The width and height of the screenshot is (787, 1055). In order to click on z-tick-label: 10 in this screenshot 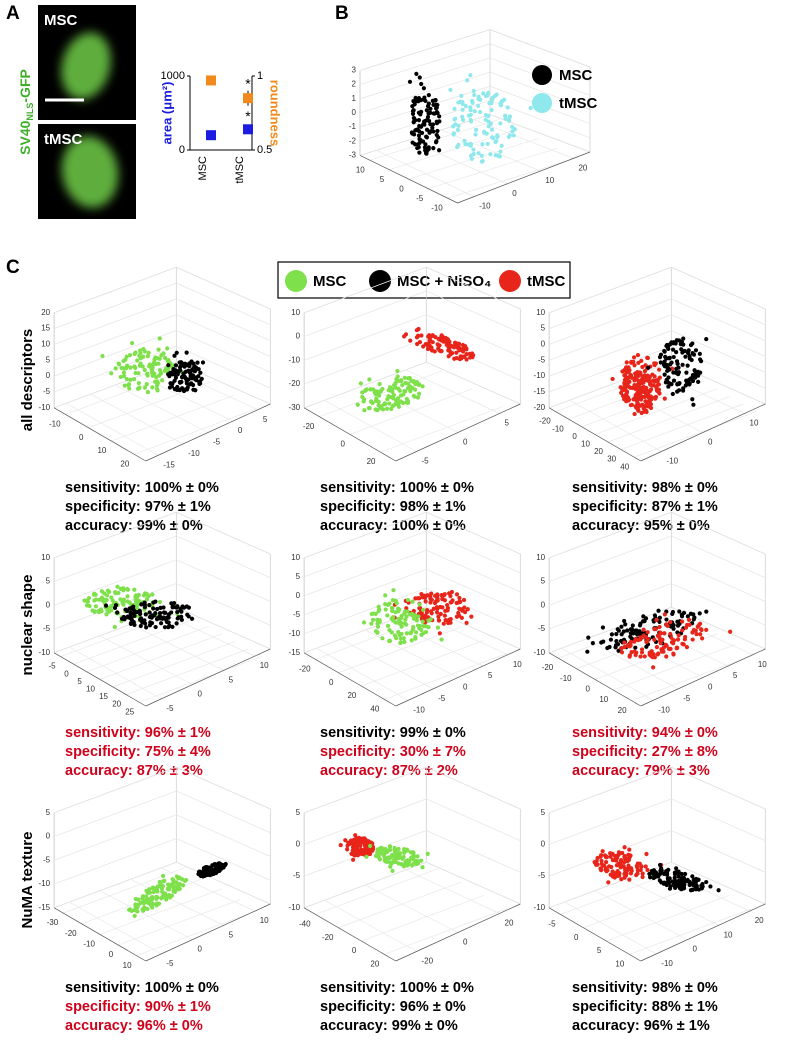, I will do `click(540, 312)`.